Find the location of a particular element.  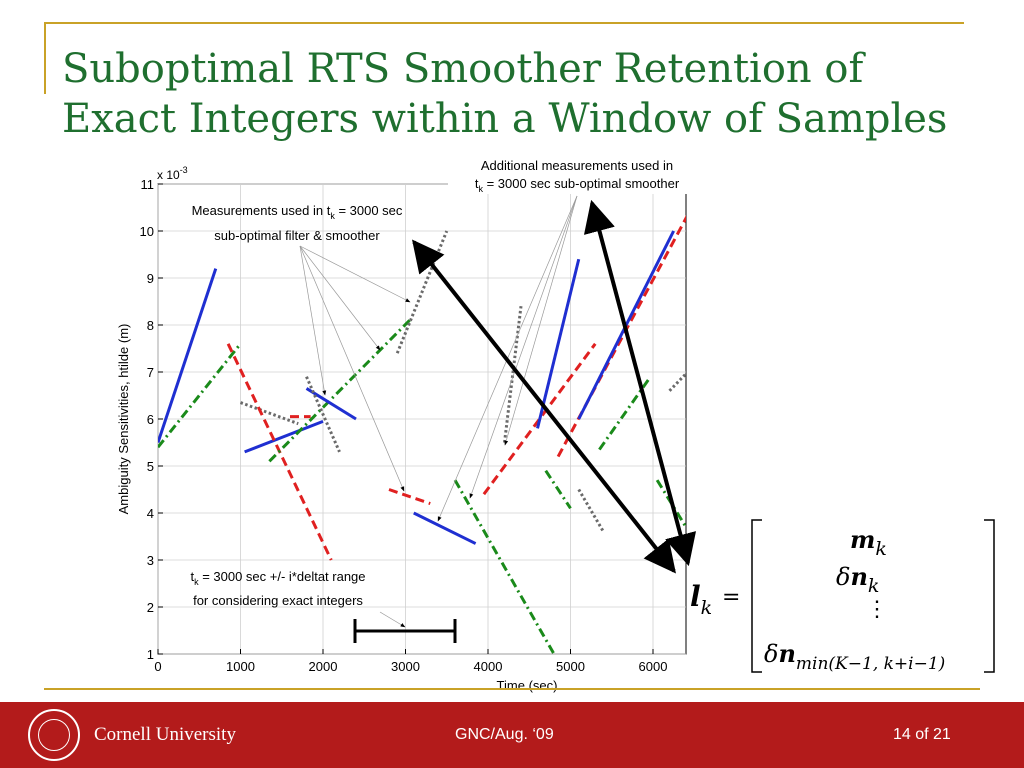

university-name: Cornell University is located at coordinates (165, 734).